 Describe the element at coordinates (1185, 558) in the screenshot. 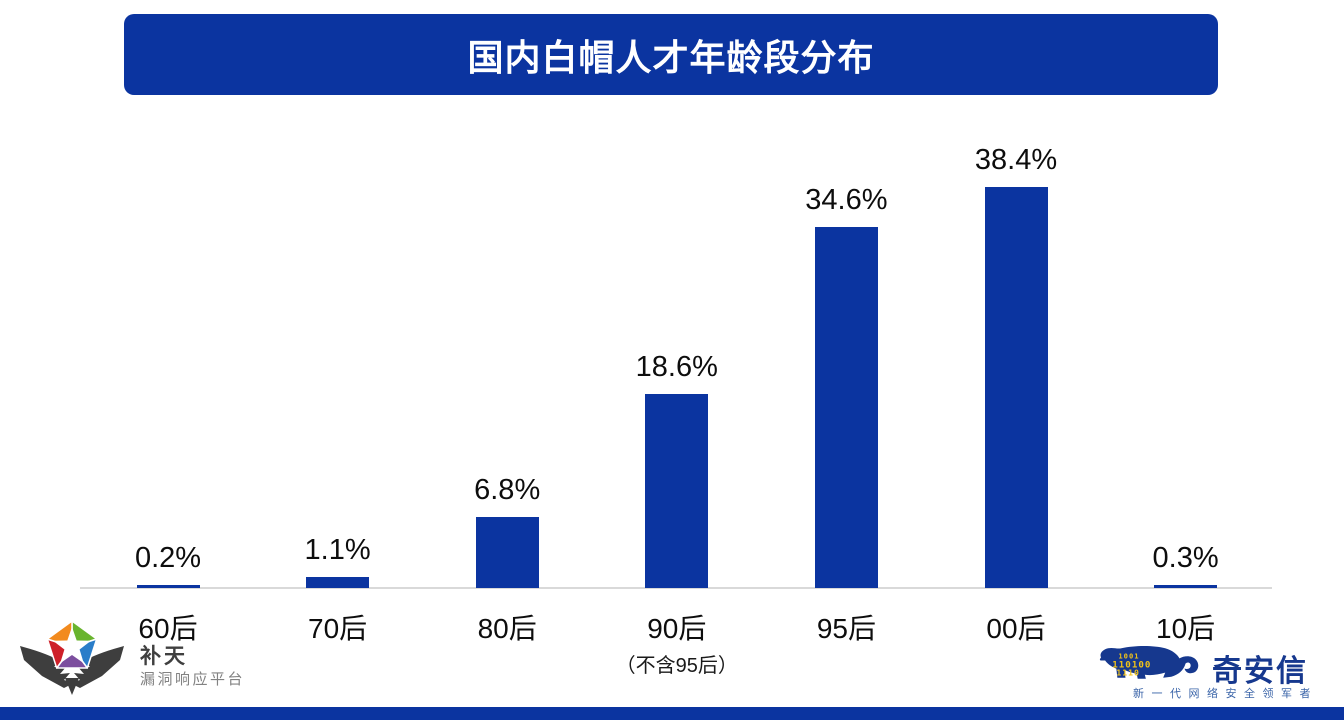

I see `bar-value-label: 0.3%` at that location.